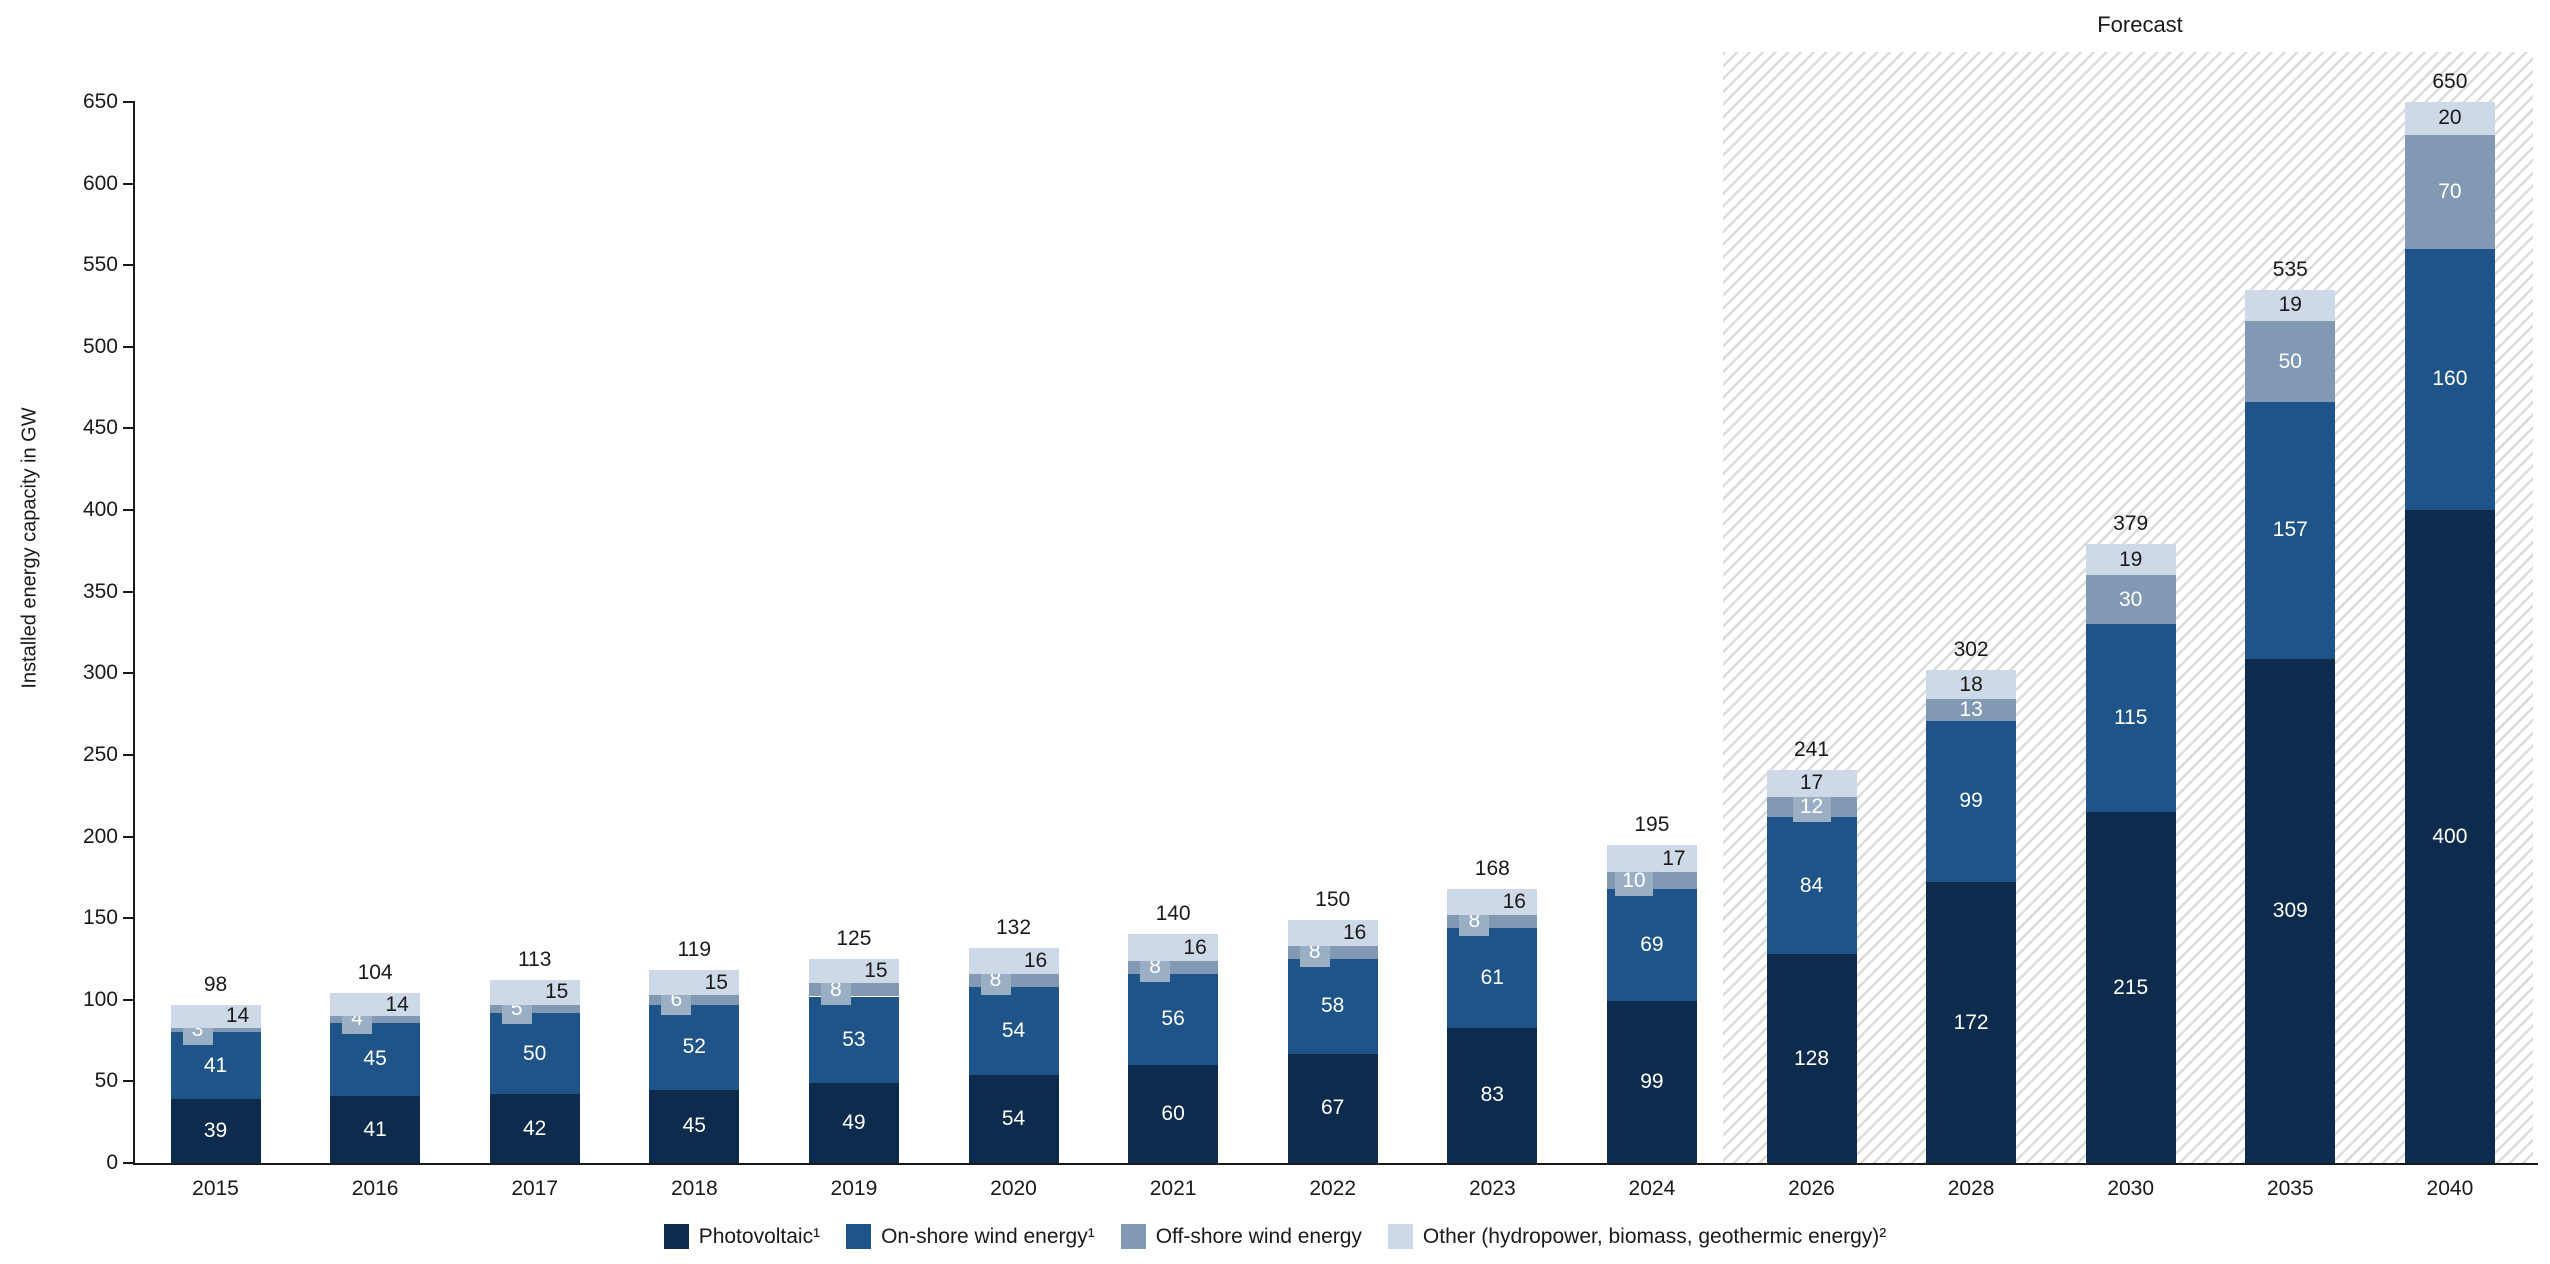 The image size is (2550, 1264). Describe the element at coordinates (2450, 379) in the screenshot. I see `segment-label: 160` at that location.